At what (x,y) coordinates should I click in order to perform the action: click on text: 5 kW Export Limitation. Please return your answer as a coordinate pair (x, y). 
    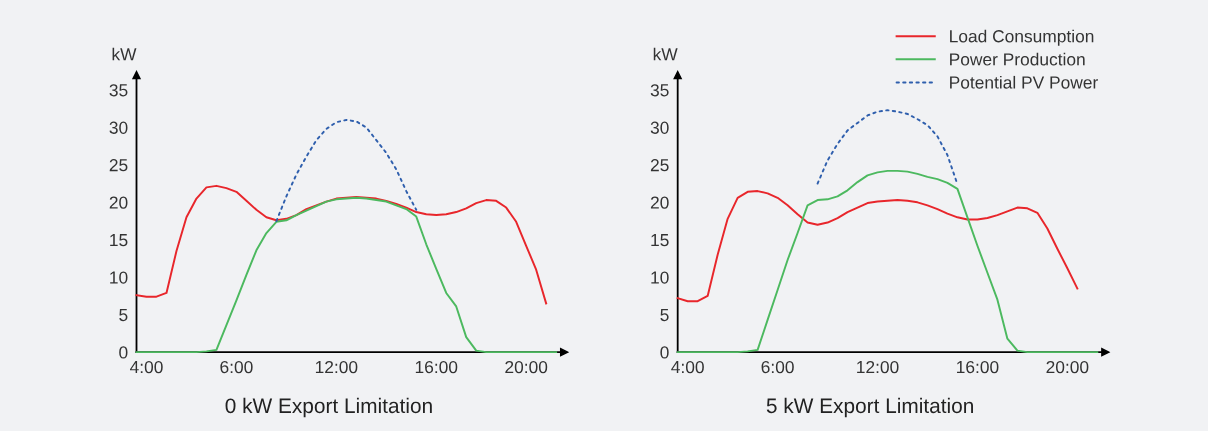
    Looking at the image, I should click on (869, 407).